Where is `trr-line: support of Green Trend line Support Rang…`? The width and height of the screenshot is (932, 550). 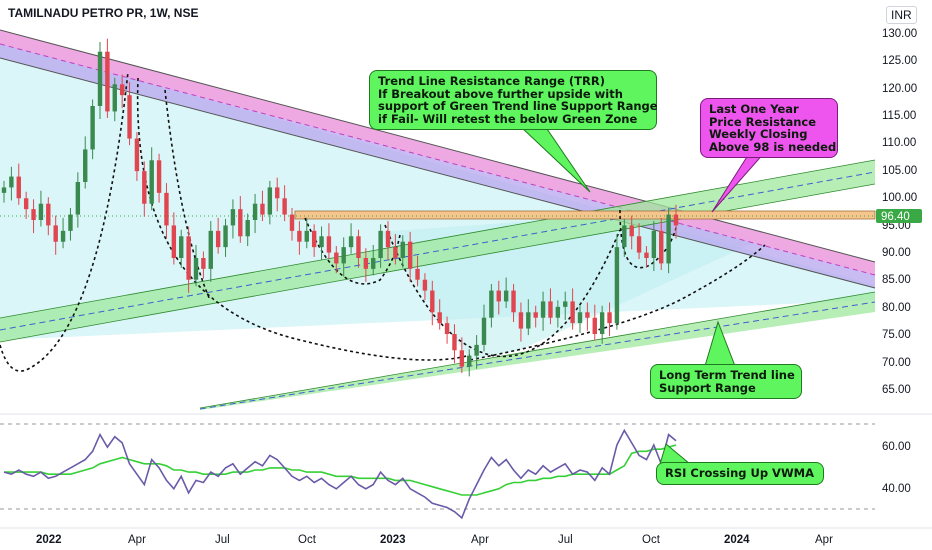
trr-line: support of Green Trend line Support Rang… is located at coordinates (518, 106).